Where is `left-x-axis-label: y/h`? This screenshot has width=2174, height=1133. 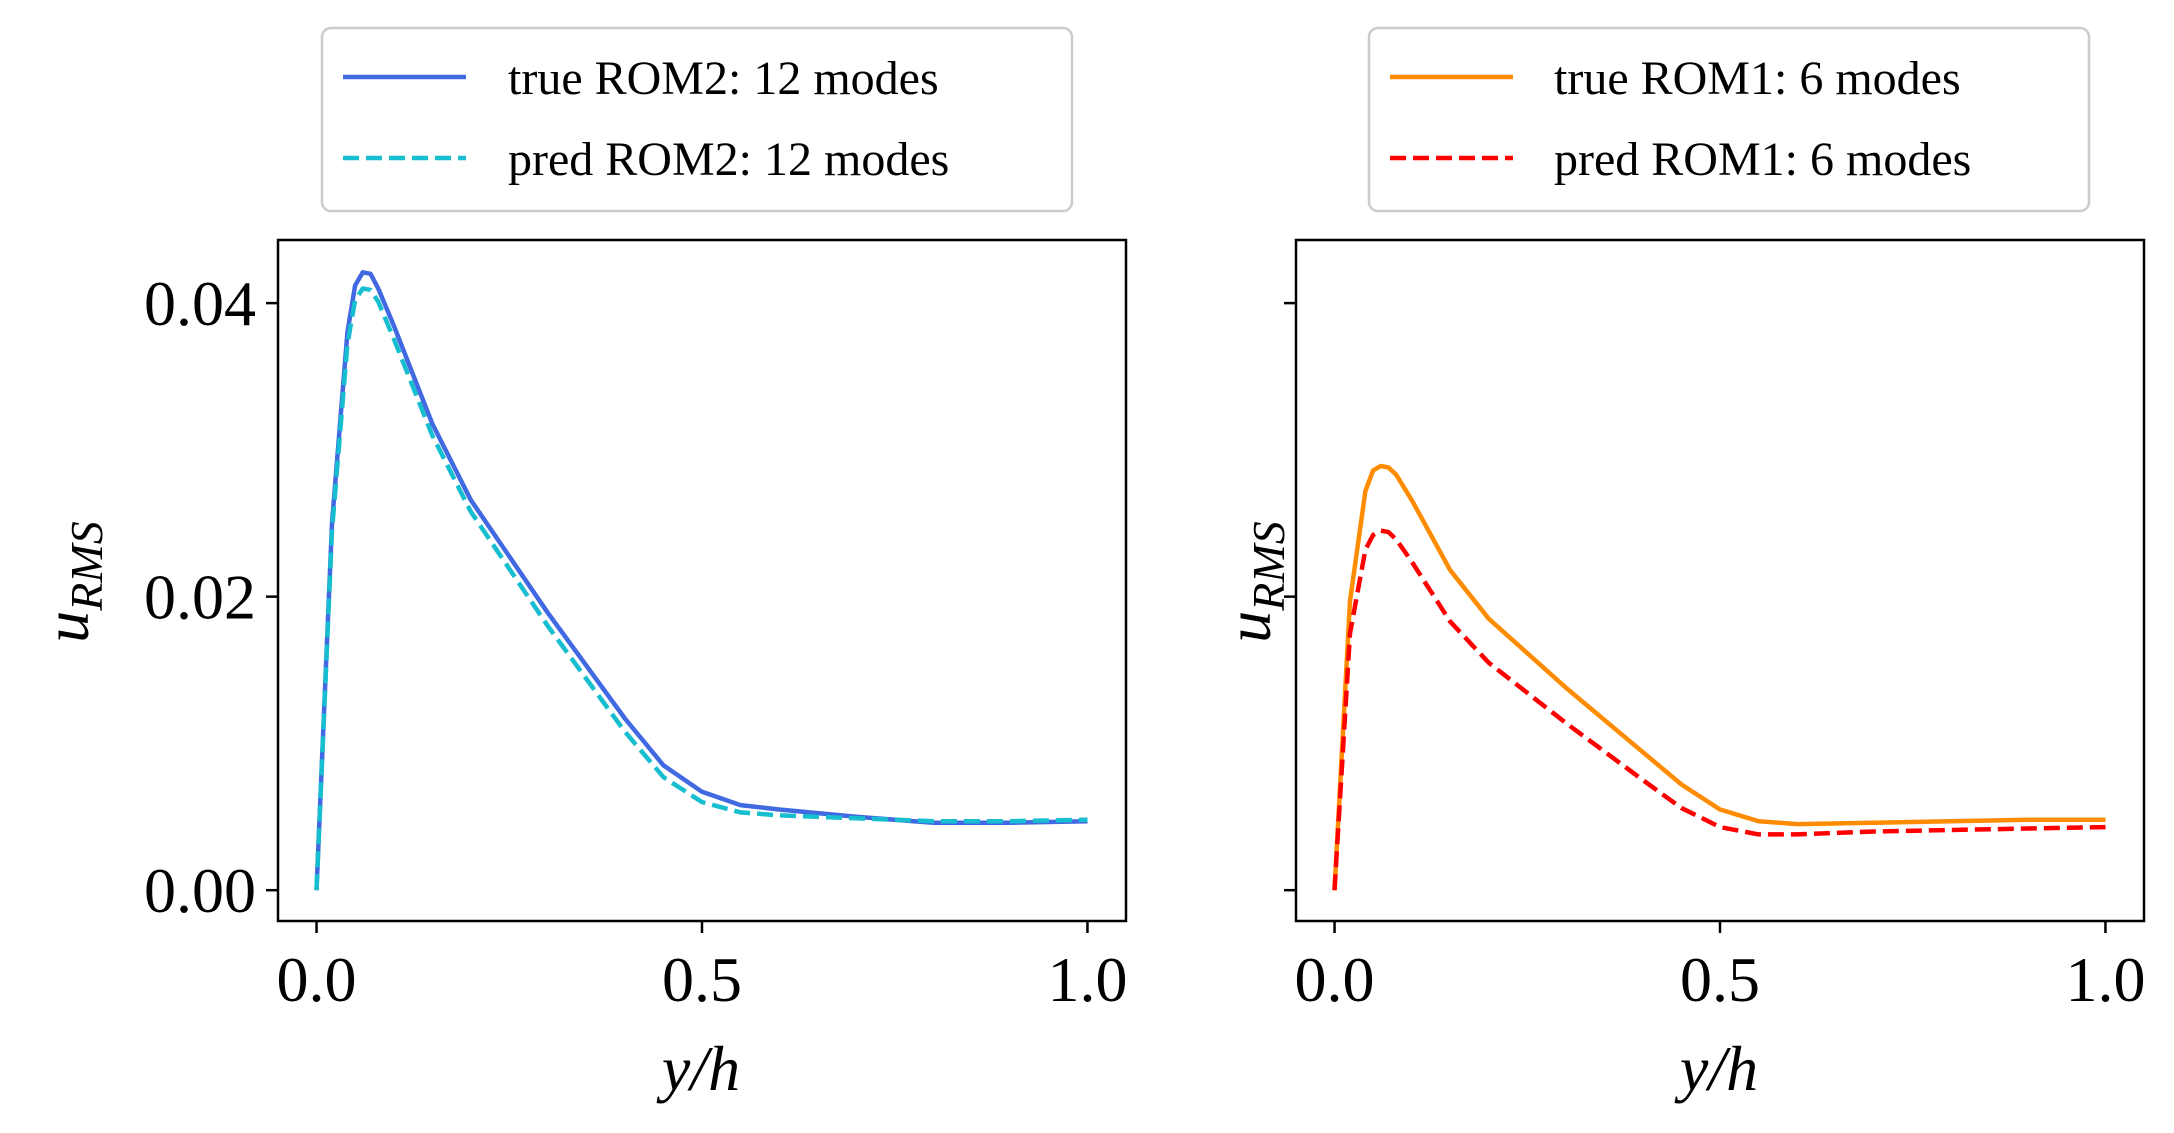 left-x-axis-label: y/h is located at coordinates (698, 1068).